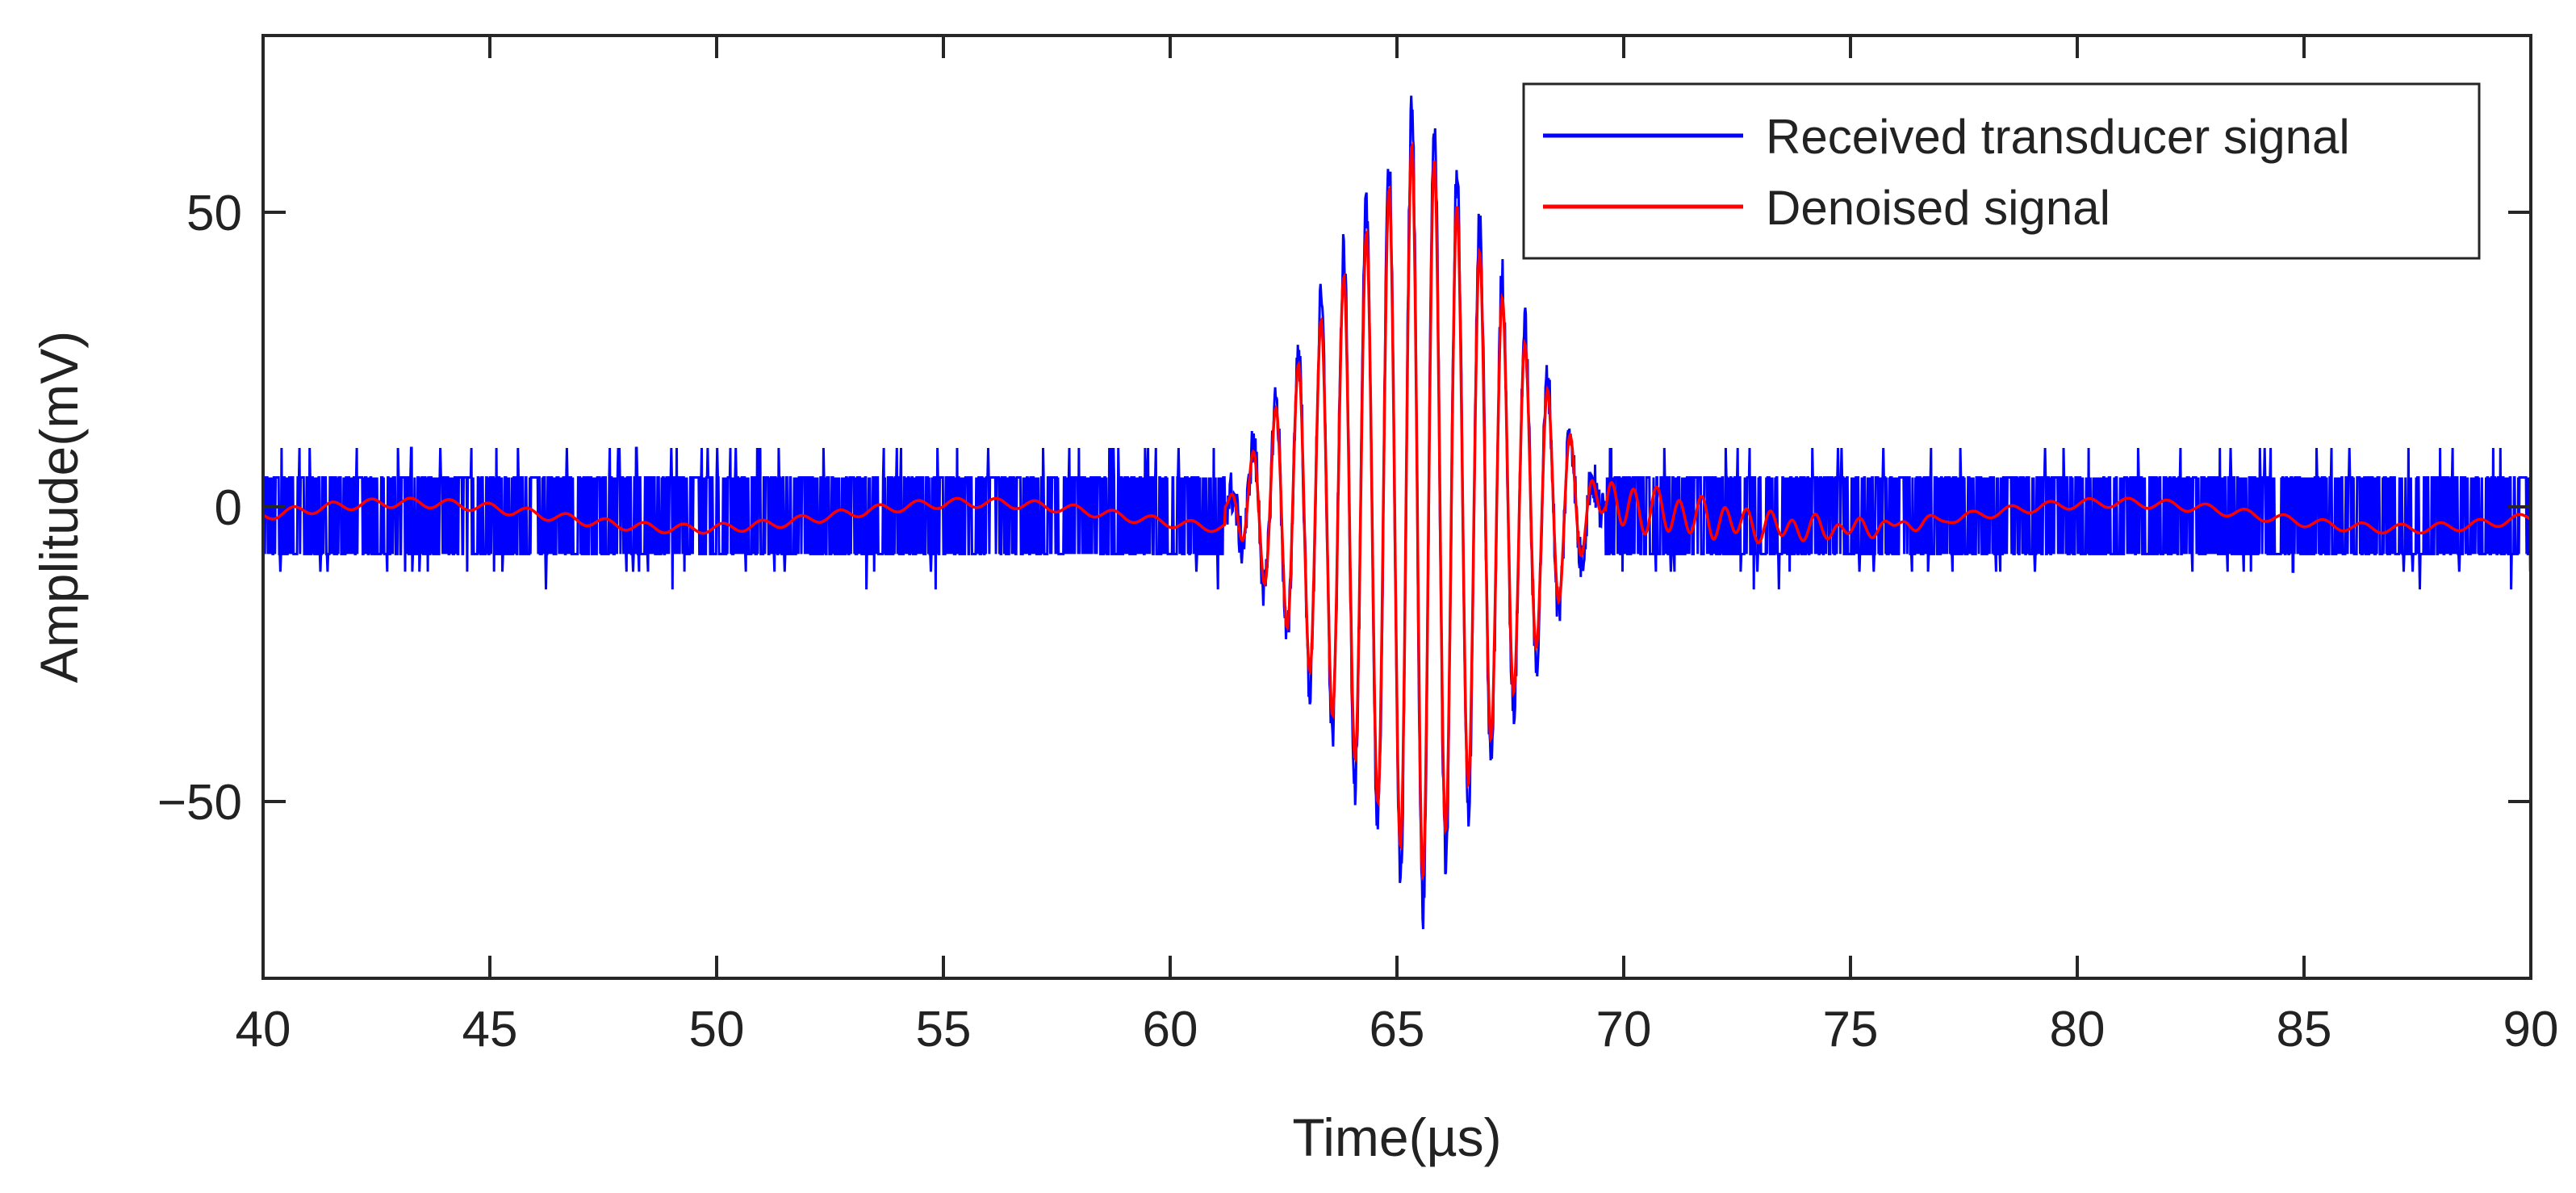  What do you see at coordinates (2078, 1029) in the screenshot?
I see `x-tick-label: 80` at bounding box center [2078, 1029].